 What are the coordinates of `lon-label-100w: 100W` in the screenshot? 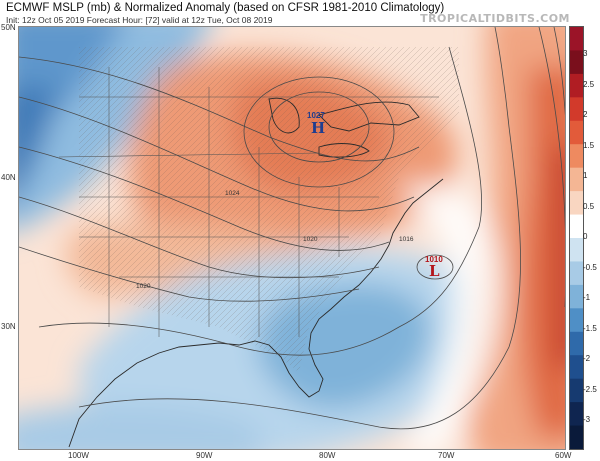 It's located at (78, 455).